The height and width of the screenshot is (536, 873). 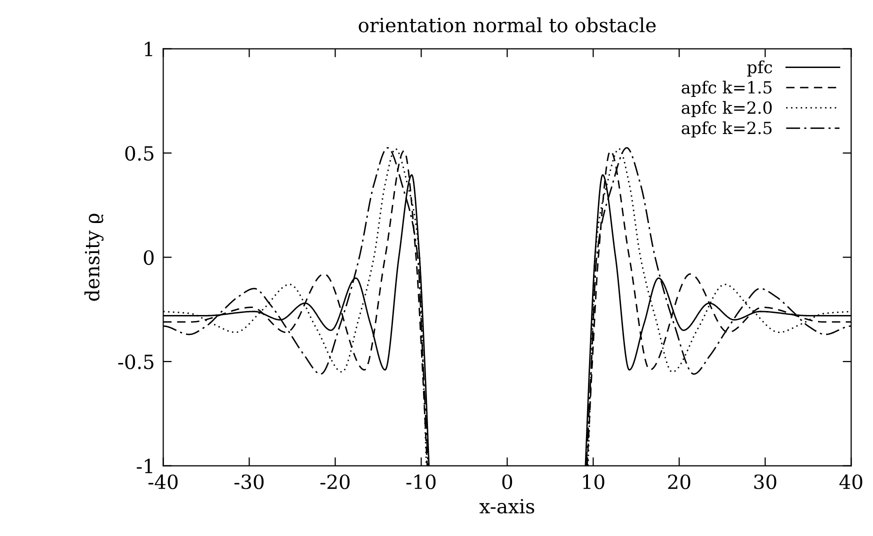 What do you see at coordinates (727, 88) in the screenshot?
I see `legend-label: apfc k=1.5` at bounding box center [727, 88].